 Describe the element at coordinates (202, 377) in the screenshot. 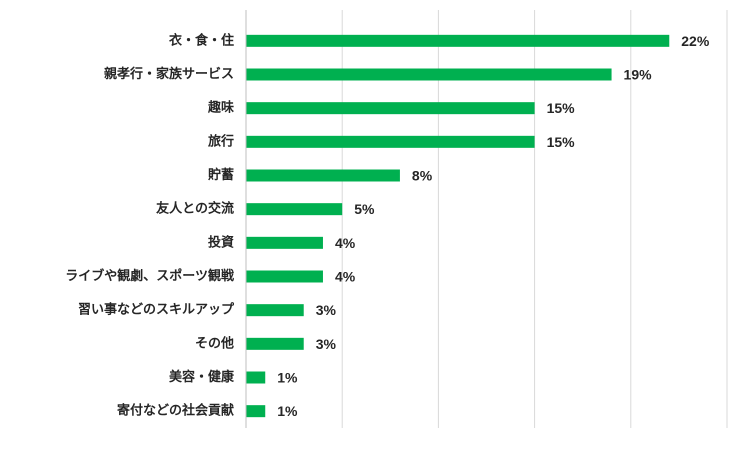

I see `category-label: 美容・健康` at that location.